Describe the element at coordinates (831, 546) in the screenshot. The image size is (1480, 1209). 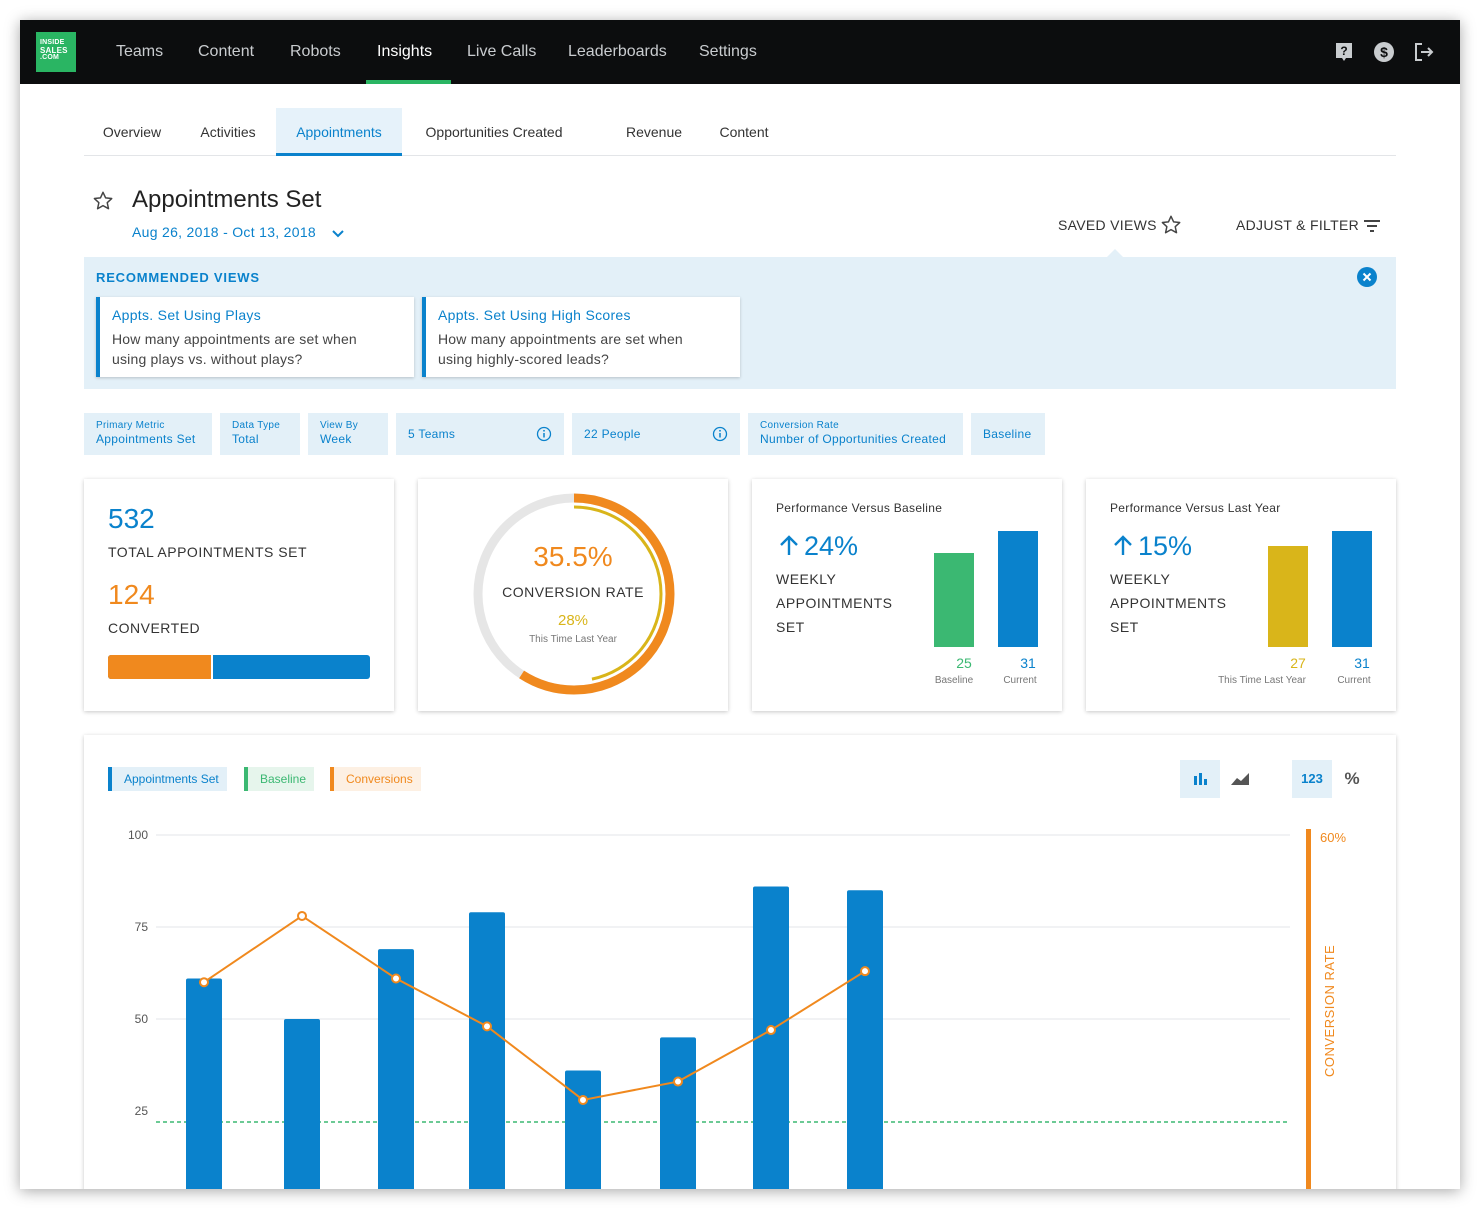
I see `change-value: 24%` at that location.